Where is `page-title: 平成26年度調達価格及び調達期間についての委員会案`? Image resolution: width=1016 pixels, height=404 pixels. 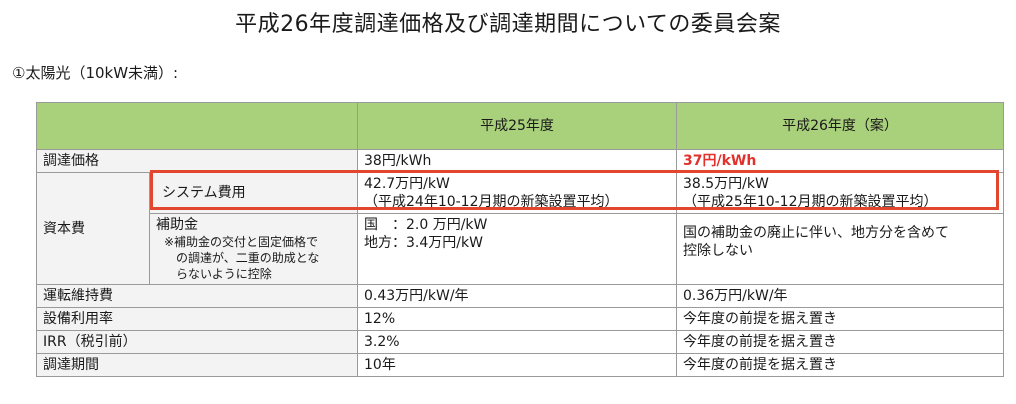 page-title: 平成26年度調達価格及び調達期間についての委員会案 is located at coordinates (508, 24).